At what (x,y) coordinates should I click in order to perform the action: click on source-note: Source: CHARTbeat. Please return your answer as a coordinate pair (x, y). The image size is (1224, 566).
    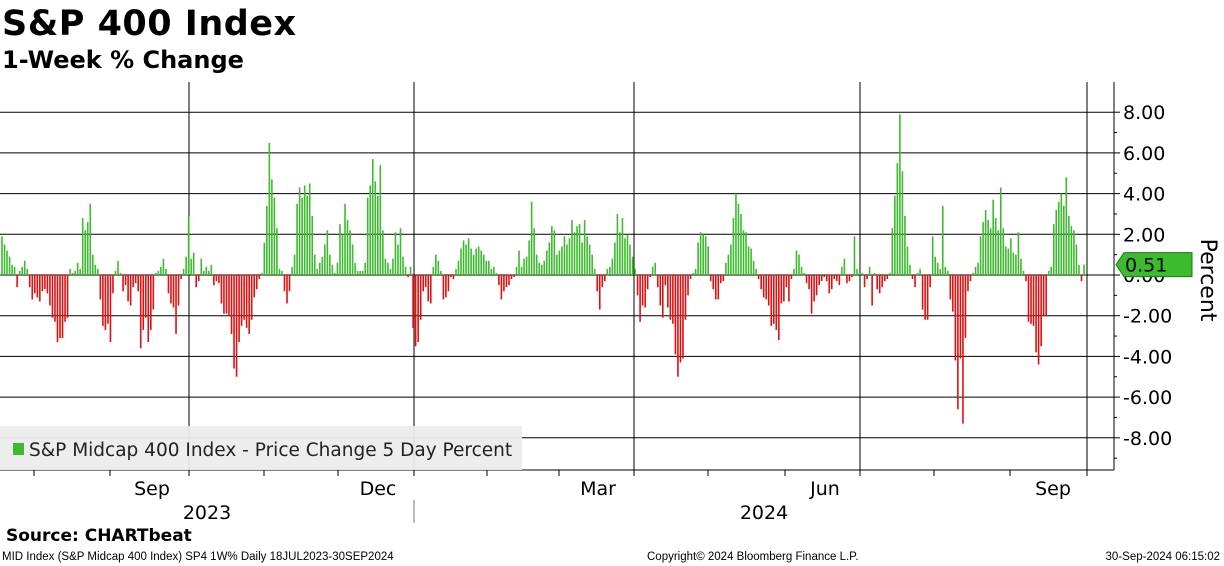
    Looking at the image, I should click on (99, 536).